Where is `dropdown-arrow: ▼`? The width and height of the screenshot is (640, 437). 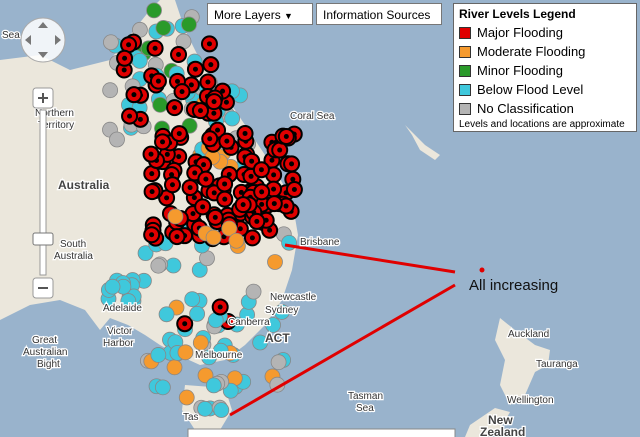 dropdown-arrow: ▼ is located at coordinates (288, 16).